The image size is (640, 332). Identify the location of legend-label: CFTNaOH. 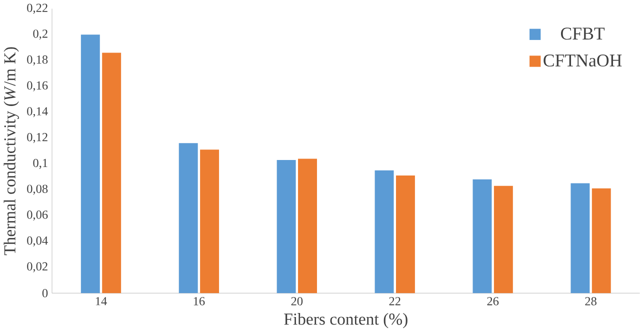
(583, 60).